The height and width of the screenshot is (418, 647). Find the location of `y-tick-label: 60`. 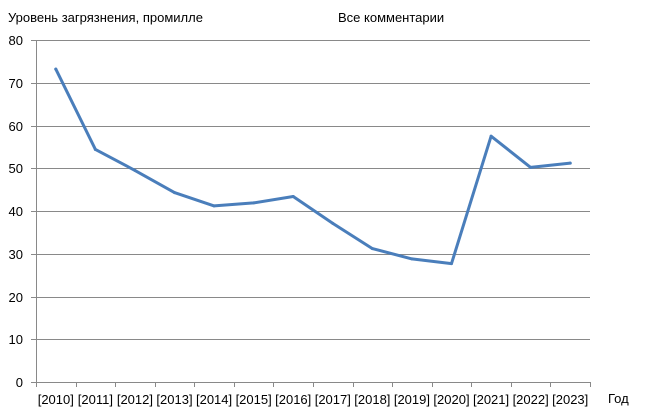

y-tick-label: 60 is located at coordinates (16, 126).